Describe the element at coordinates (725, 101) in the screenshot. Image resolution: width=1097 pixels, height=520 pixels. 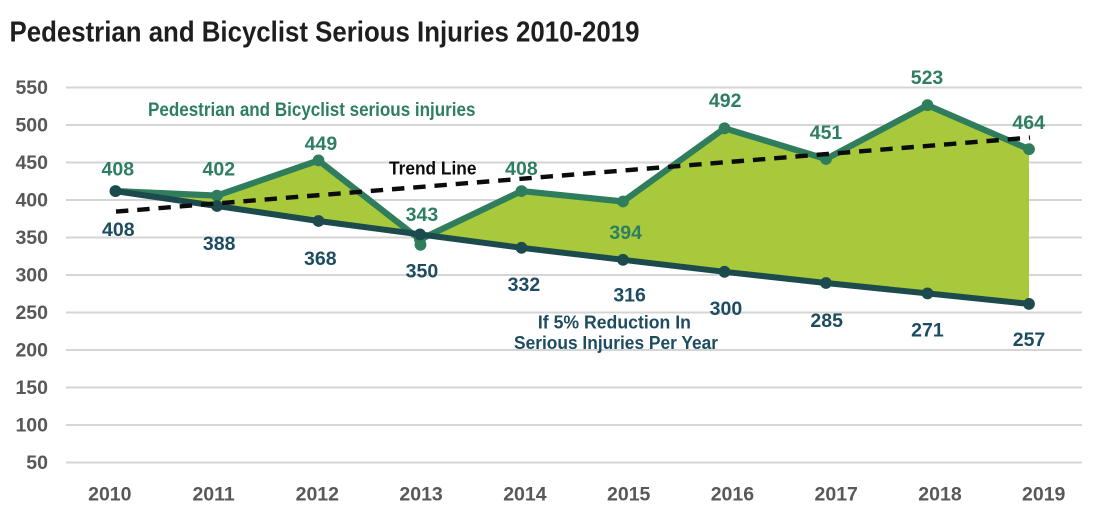
I see `svg-text: 492` at that location.